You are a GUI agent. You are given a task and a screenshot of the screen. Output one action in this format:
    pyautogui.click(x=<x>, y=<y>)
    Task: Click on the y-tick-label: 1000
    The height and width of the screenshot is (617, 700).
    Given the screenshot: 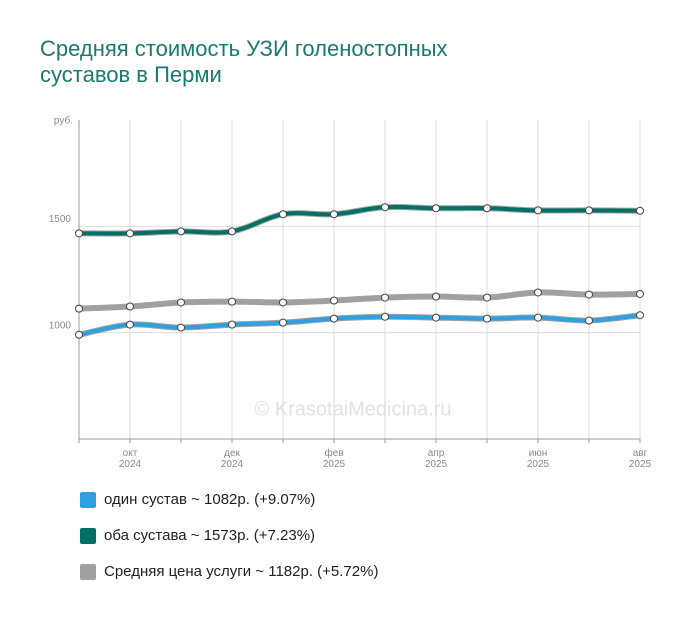 What is the action you would take?
    pyautogui.click(x=60, y=325)
    